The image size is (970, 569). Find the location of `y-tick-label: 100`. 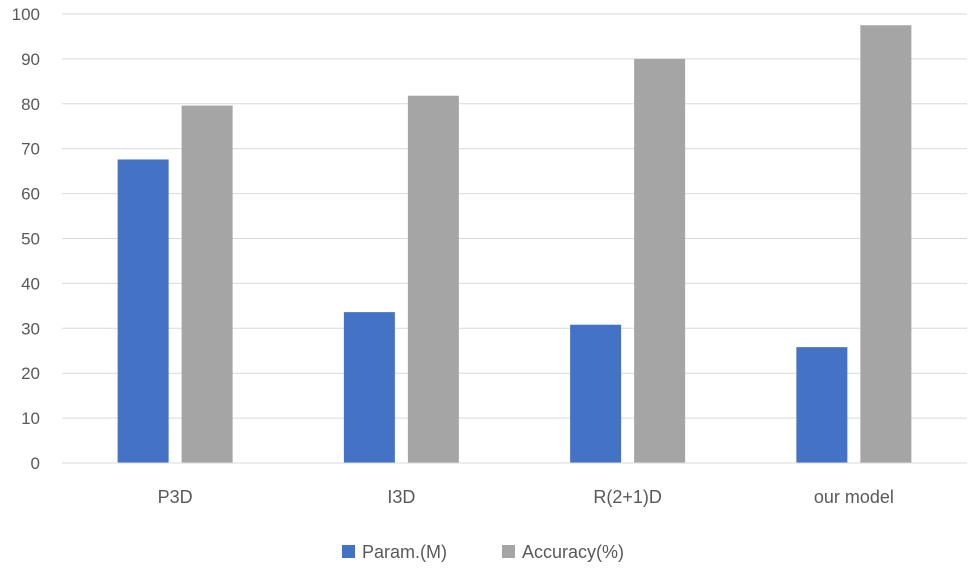

y-tick-label: 100 is located at coordinates (26, 14).